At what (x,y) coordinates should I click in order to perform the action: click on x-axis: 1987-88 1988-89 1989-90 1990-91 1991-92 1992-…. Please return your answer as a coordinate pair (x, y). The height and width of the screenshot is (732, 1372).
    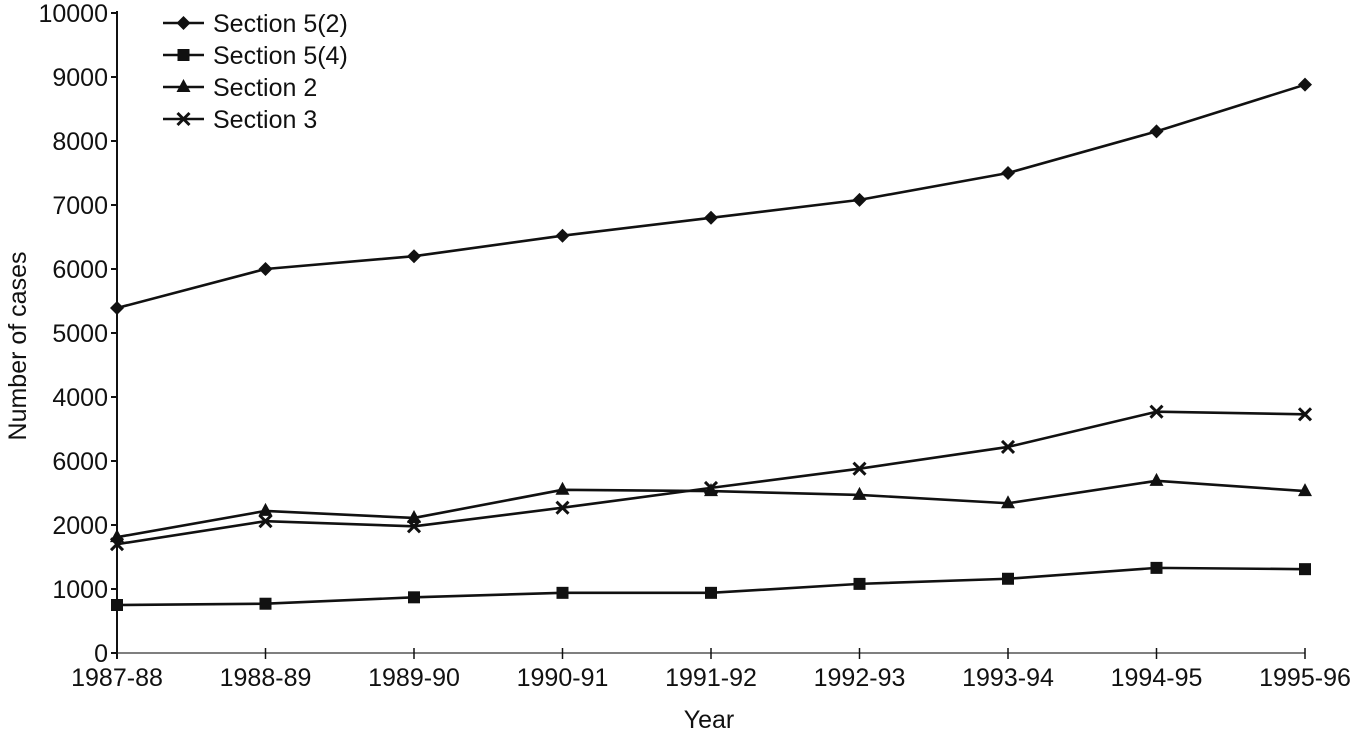
    Looking at the image, I should click on (711, 670).